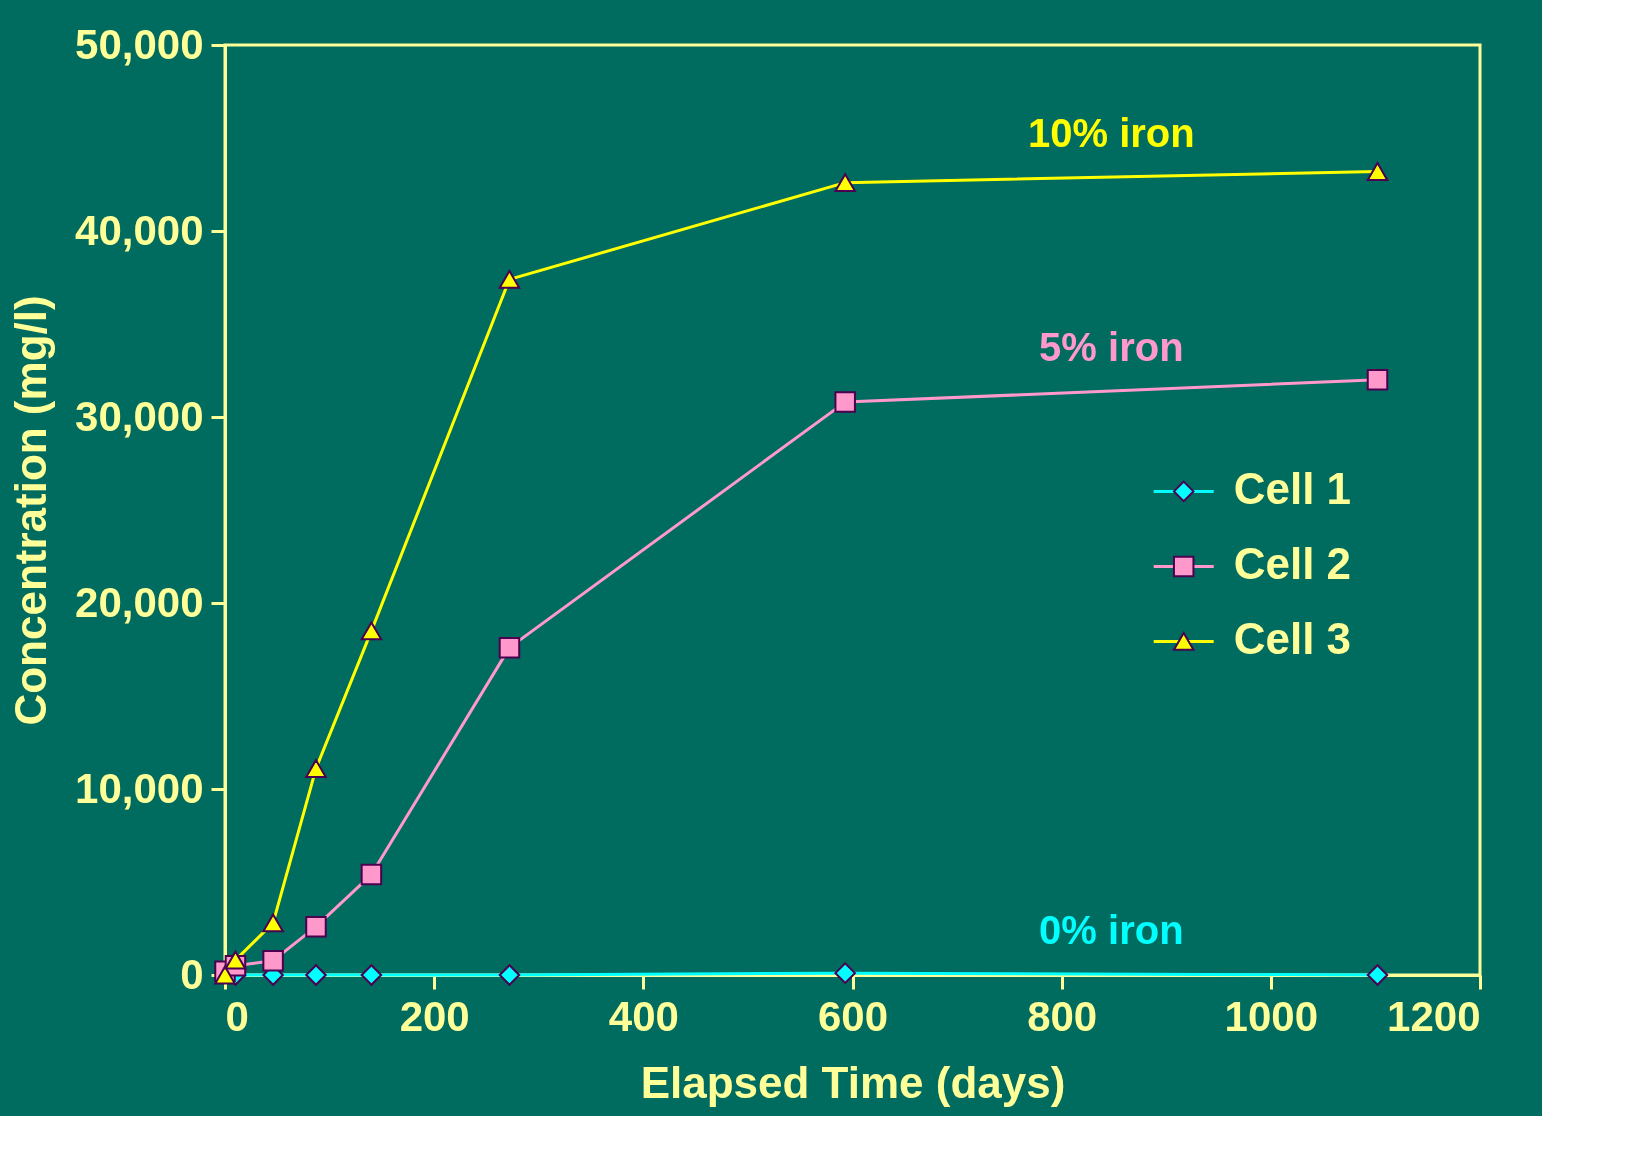  Describe the element at coordinates (1062, 1016) in the screenshot. I see `x-tick-label: 800` at that location.